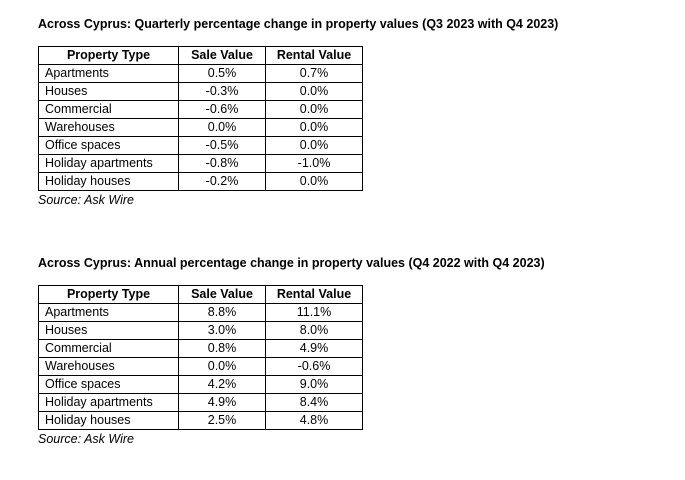 The height and width of the screenshot is (480, 685). I want to click on table-row: Holiday houses 2.5% 4.8%, so click(200, 420).